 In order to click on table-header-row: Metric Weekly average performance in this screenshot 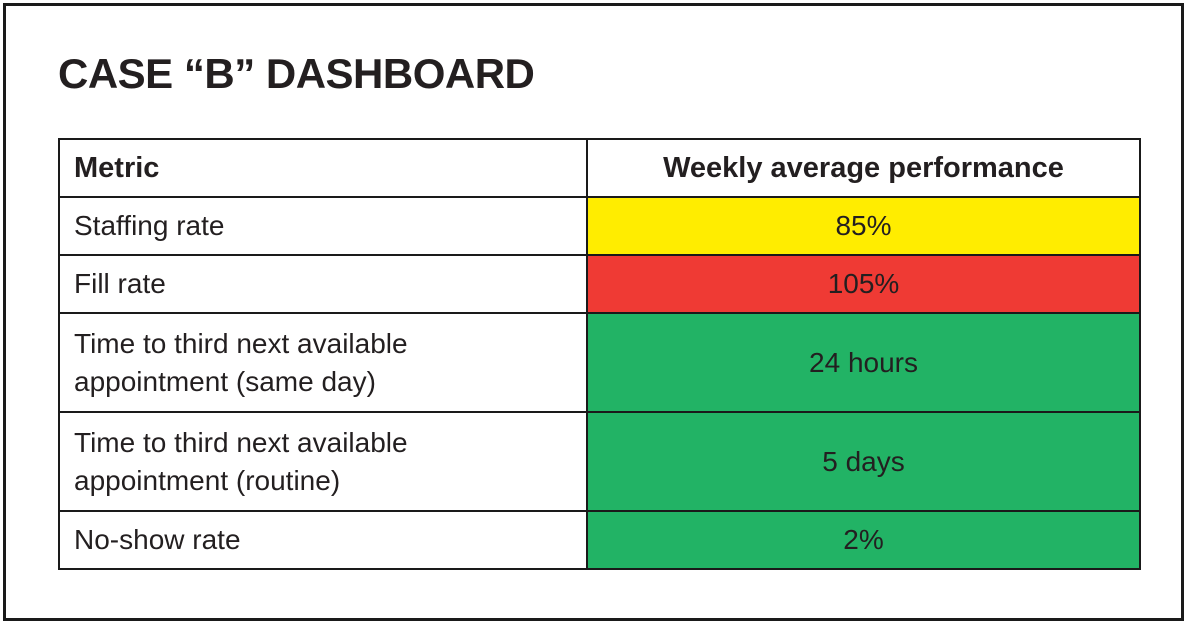, I will do `click(599, 168)`.